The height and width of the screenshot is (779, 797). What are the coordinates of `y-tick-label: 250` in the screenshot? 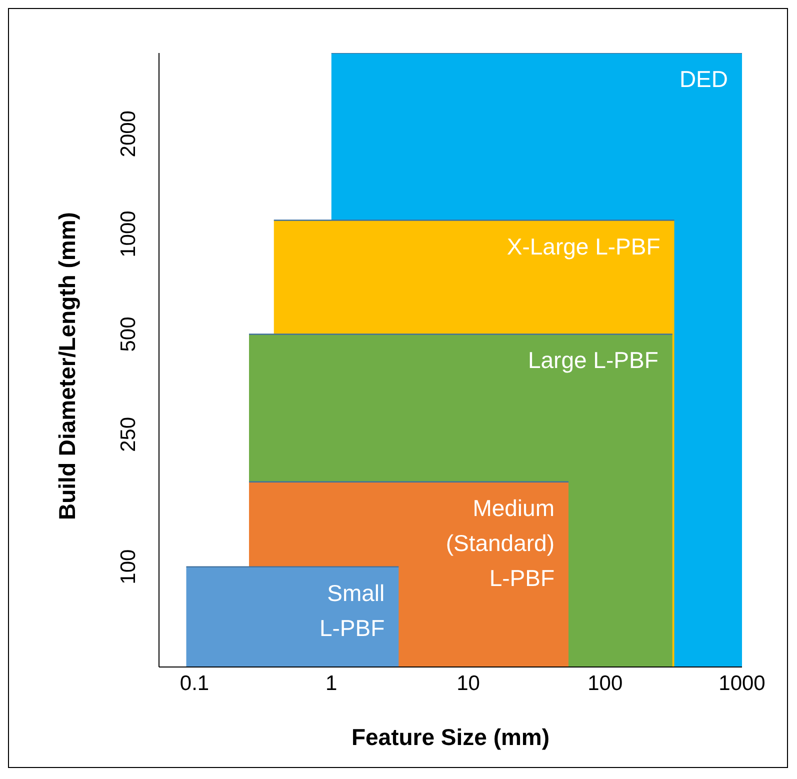 It's located at (128, 434).